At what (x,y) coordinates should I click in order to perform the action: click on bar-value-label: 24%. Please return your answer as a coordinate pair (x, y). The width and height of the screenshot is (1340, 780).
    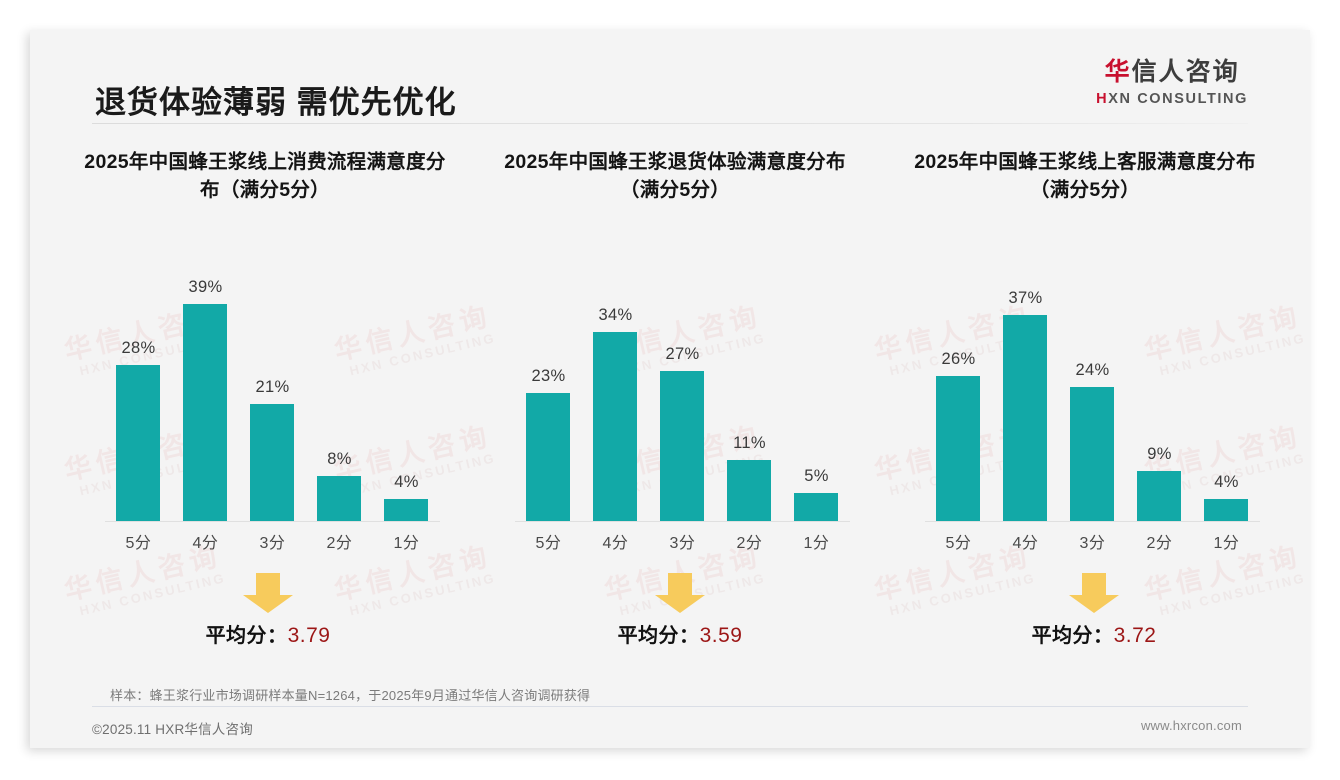
    Looking at the image, I should click on (1092, 370).